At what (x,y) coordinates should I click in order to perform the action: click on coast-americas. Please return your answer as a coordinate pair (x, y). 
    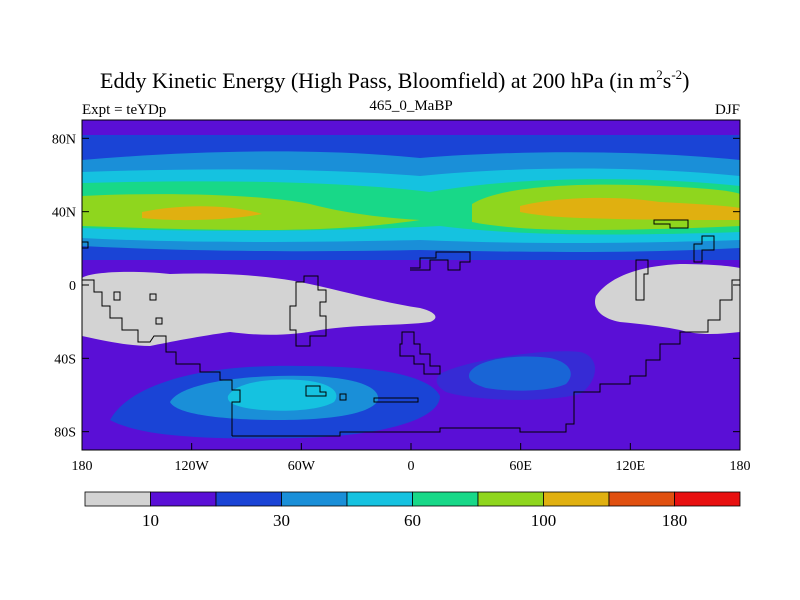
    Looking at the image, I should click on (161, 357).